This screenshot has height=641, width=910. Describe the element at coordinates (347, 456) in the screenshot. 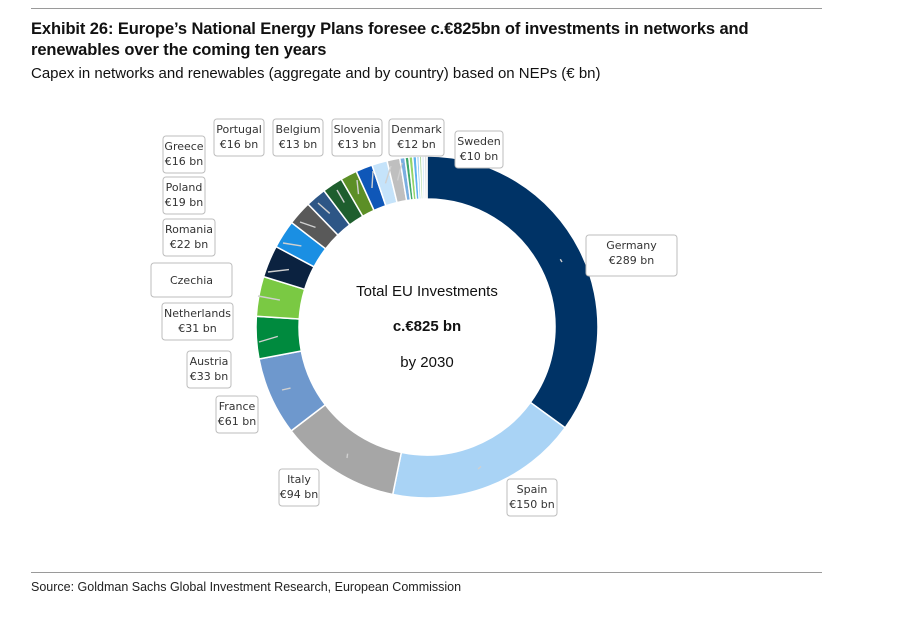

I see `leader-italy` at that location.